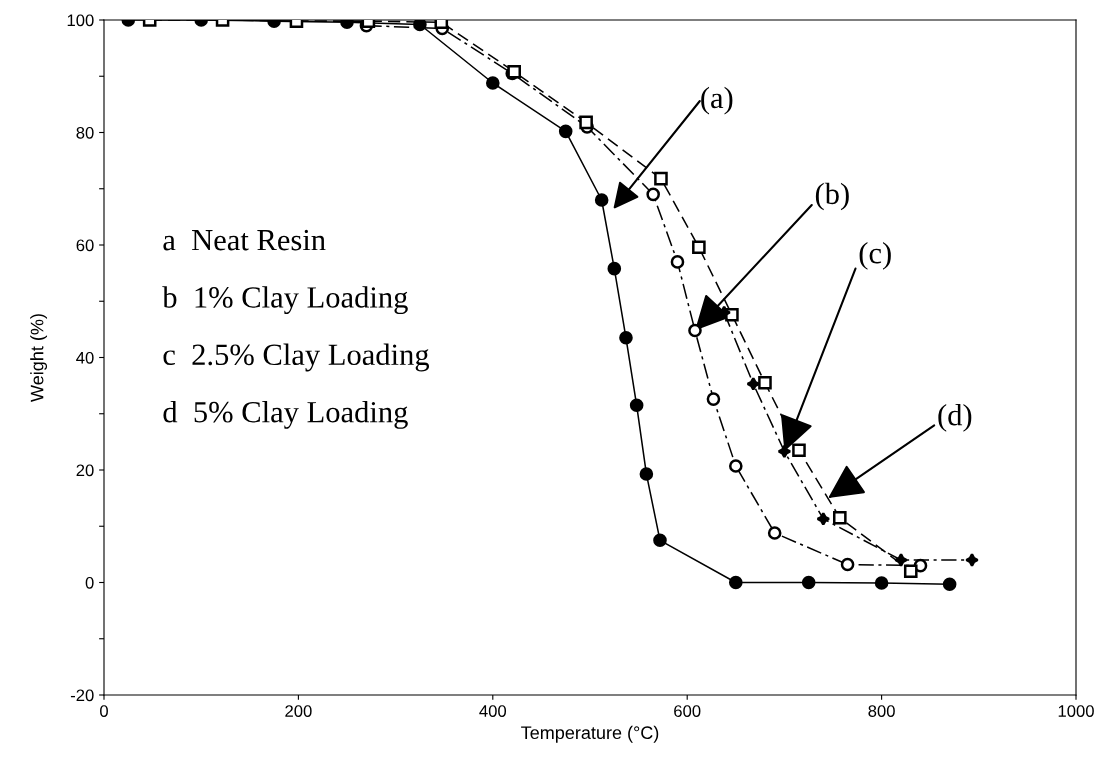 The height and width of the screenshot is (758, 1101). I want to click on annotation: b 1% Clay Loading, so click(285, 300).